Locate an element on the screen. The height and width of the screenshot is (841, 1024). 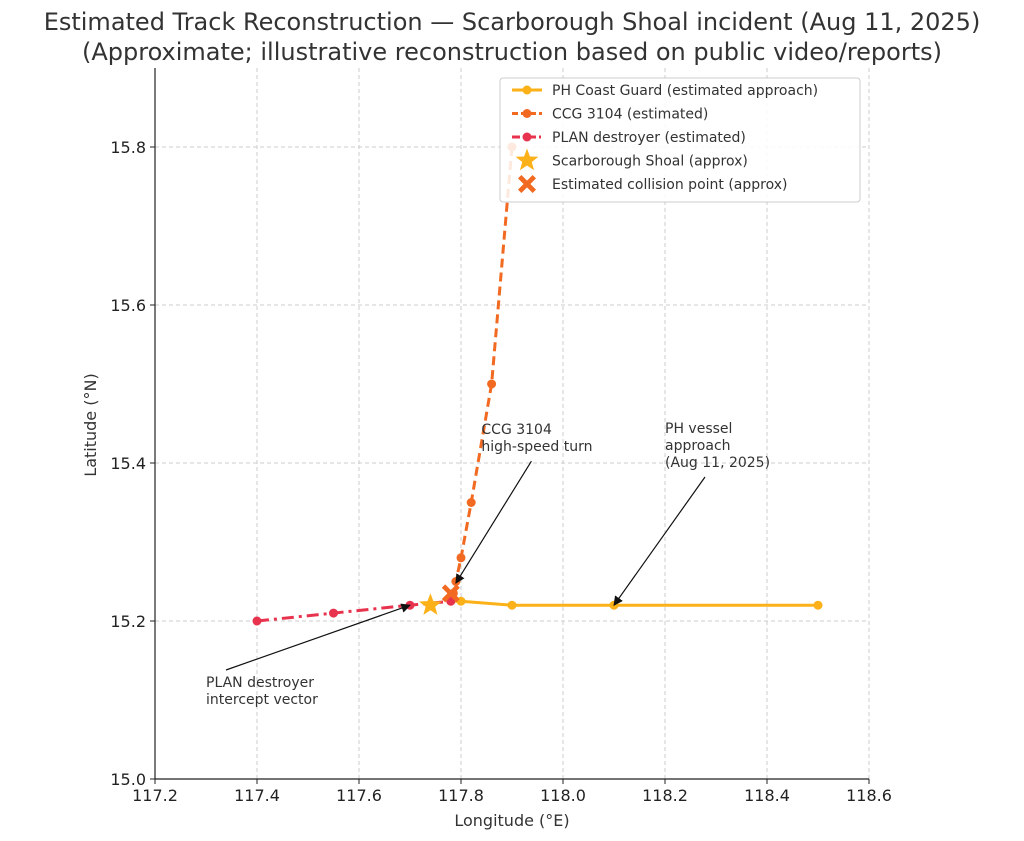
legend-item: CCG 3104 (estimated) is located at coordinates (610, 115).